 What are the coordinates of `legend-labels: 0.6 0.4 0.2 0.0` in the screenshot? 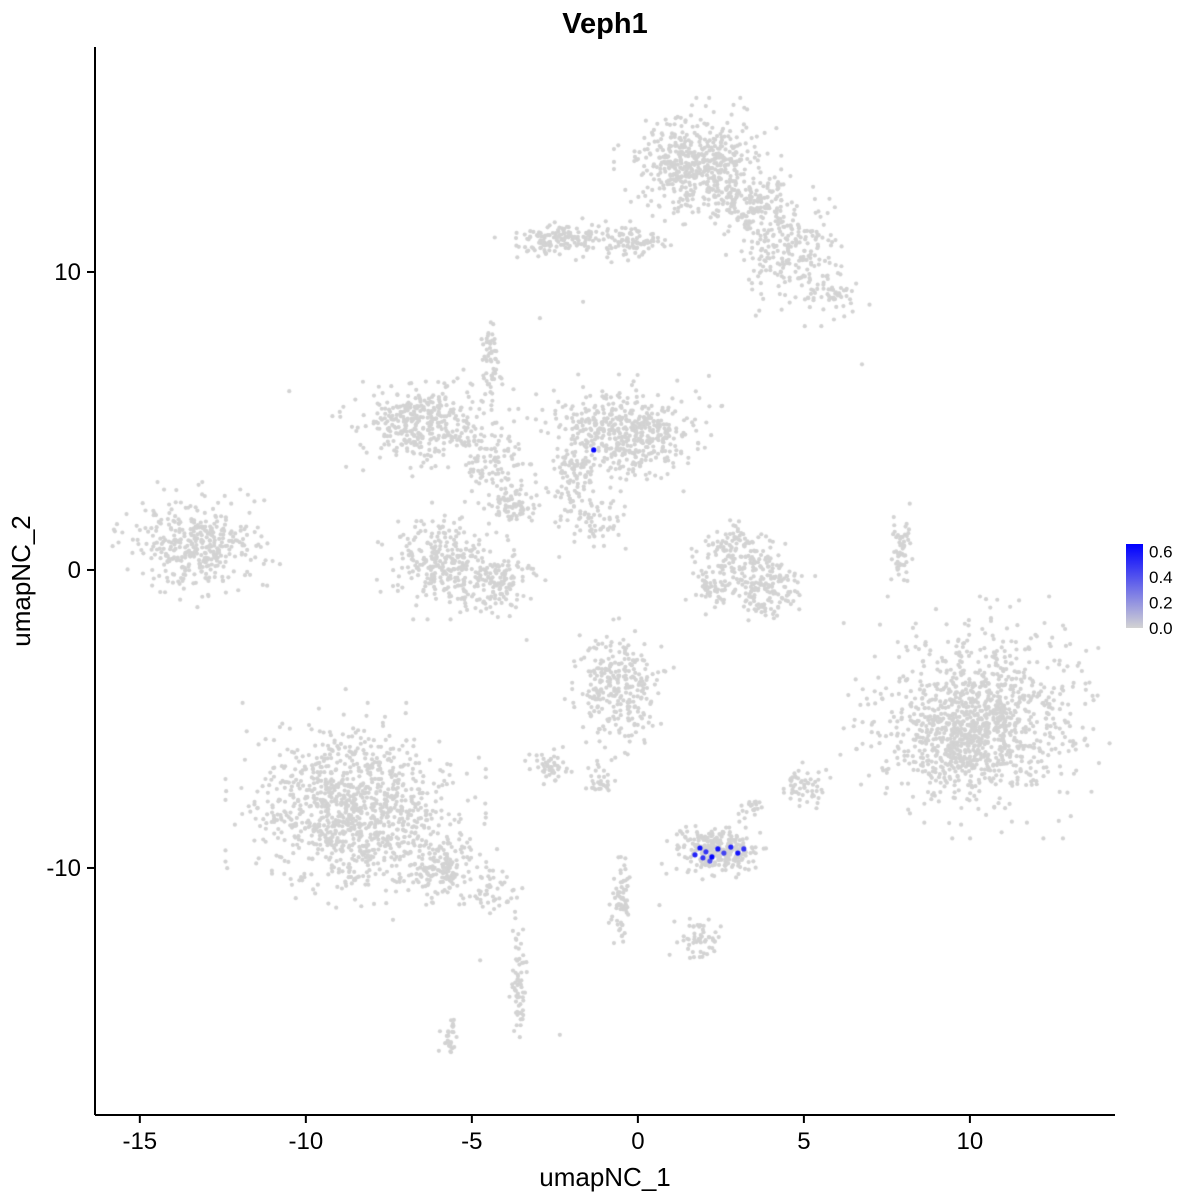 It's located at (1161, 590).